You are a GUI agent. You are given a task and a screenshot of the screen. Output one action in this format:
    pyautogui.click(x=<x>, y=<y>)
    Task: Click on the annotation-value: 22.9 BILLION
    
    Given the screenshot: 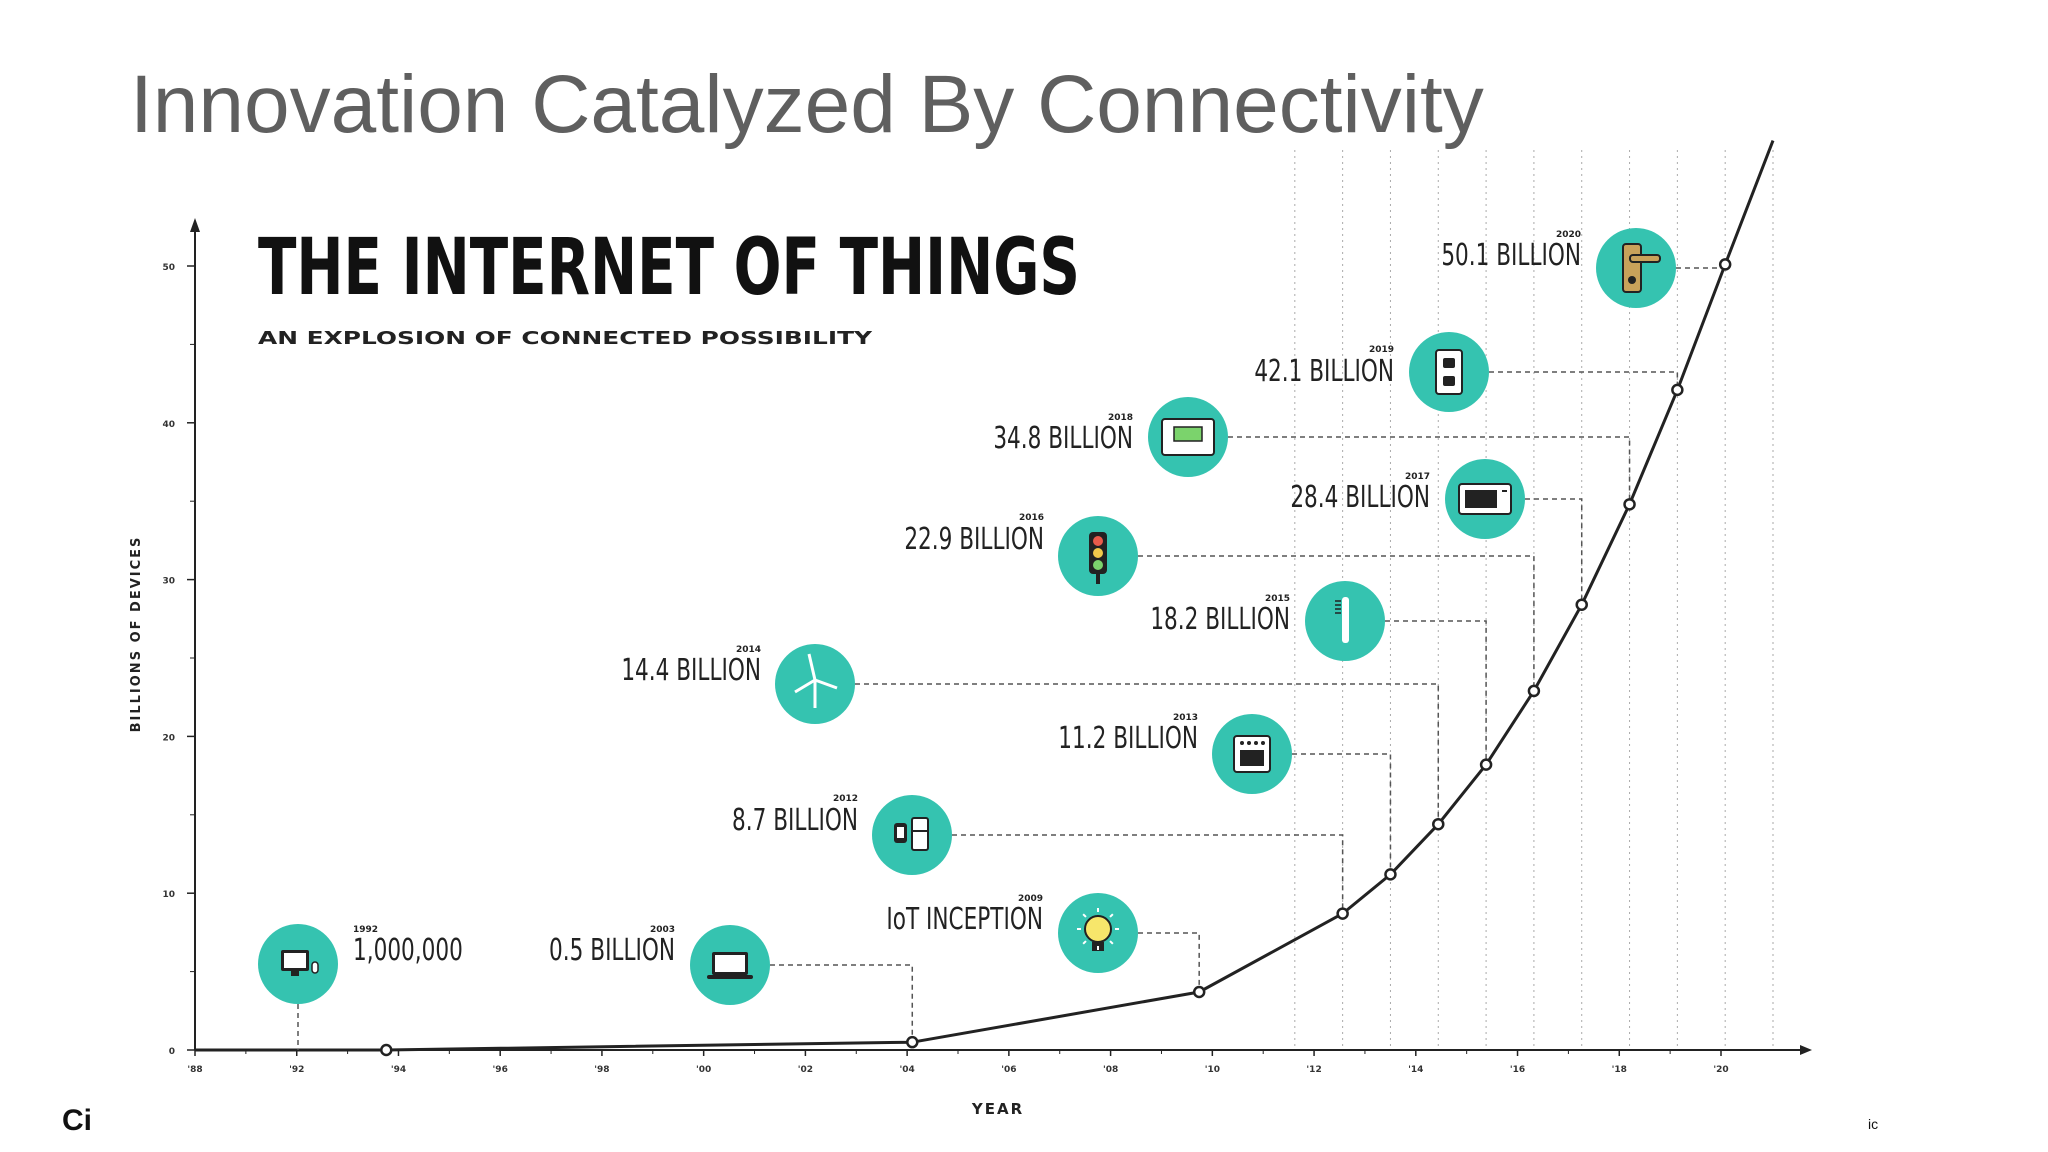 What is the action you would take?
    pyautogui.click(x=974, y=540)
    